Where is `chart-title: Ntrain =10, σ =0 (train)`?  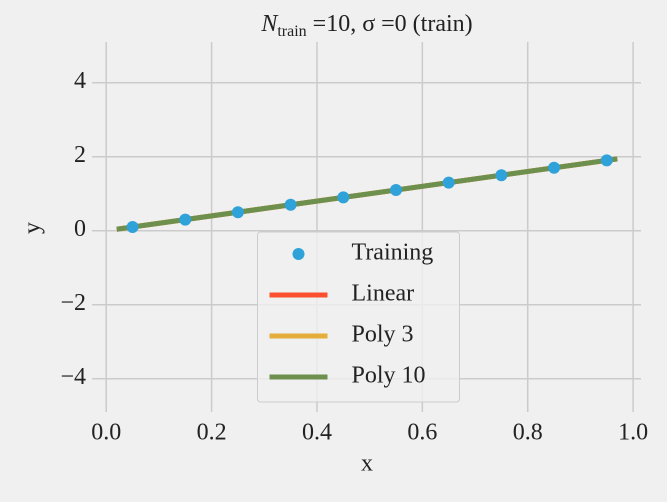
chart-title: Ntrain =10, σ =0 (train) is located at coordinates (366, 25).